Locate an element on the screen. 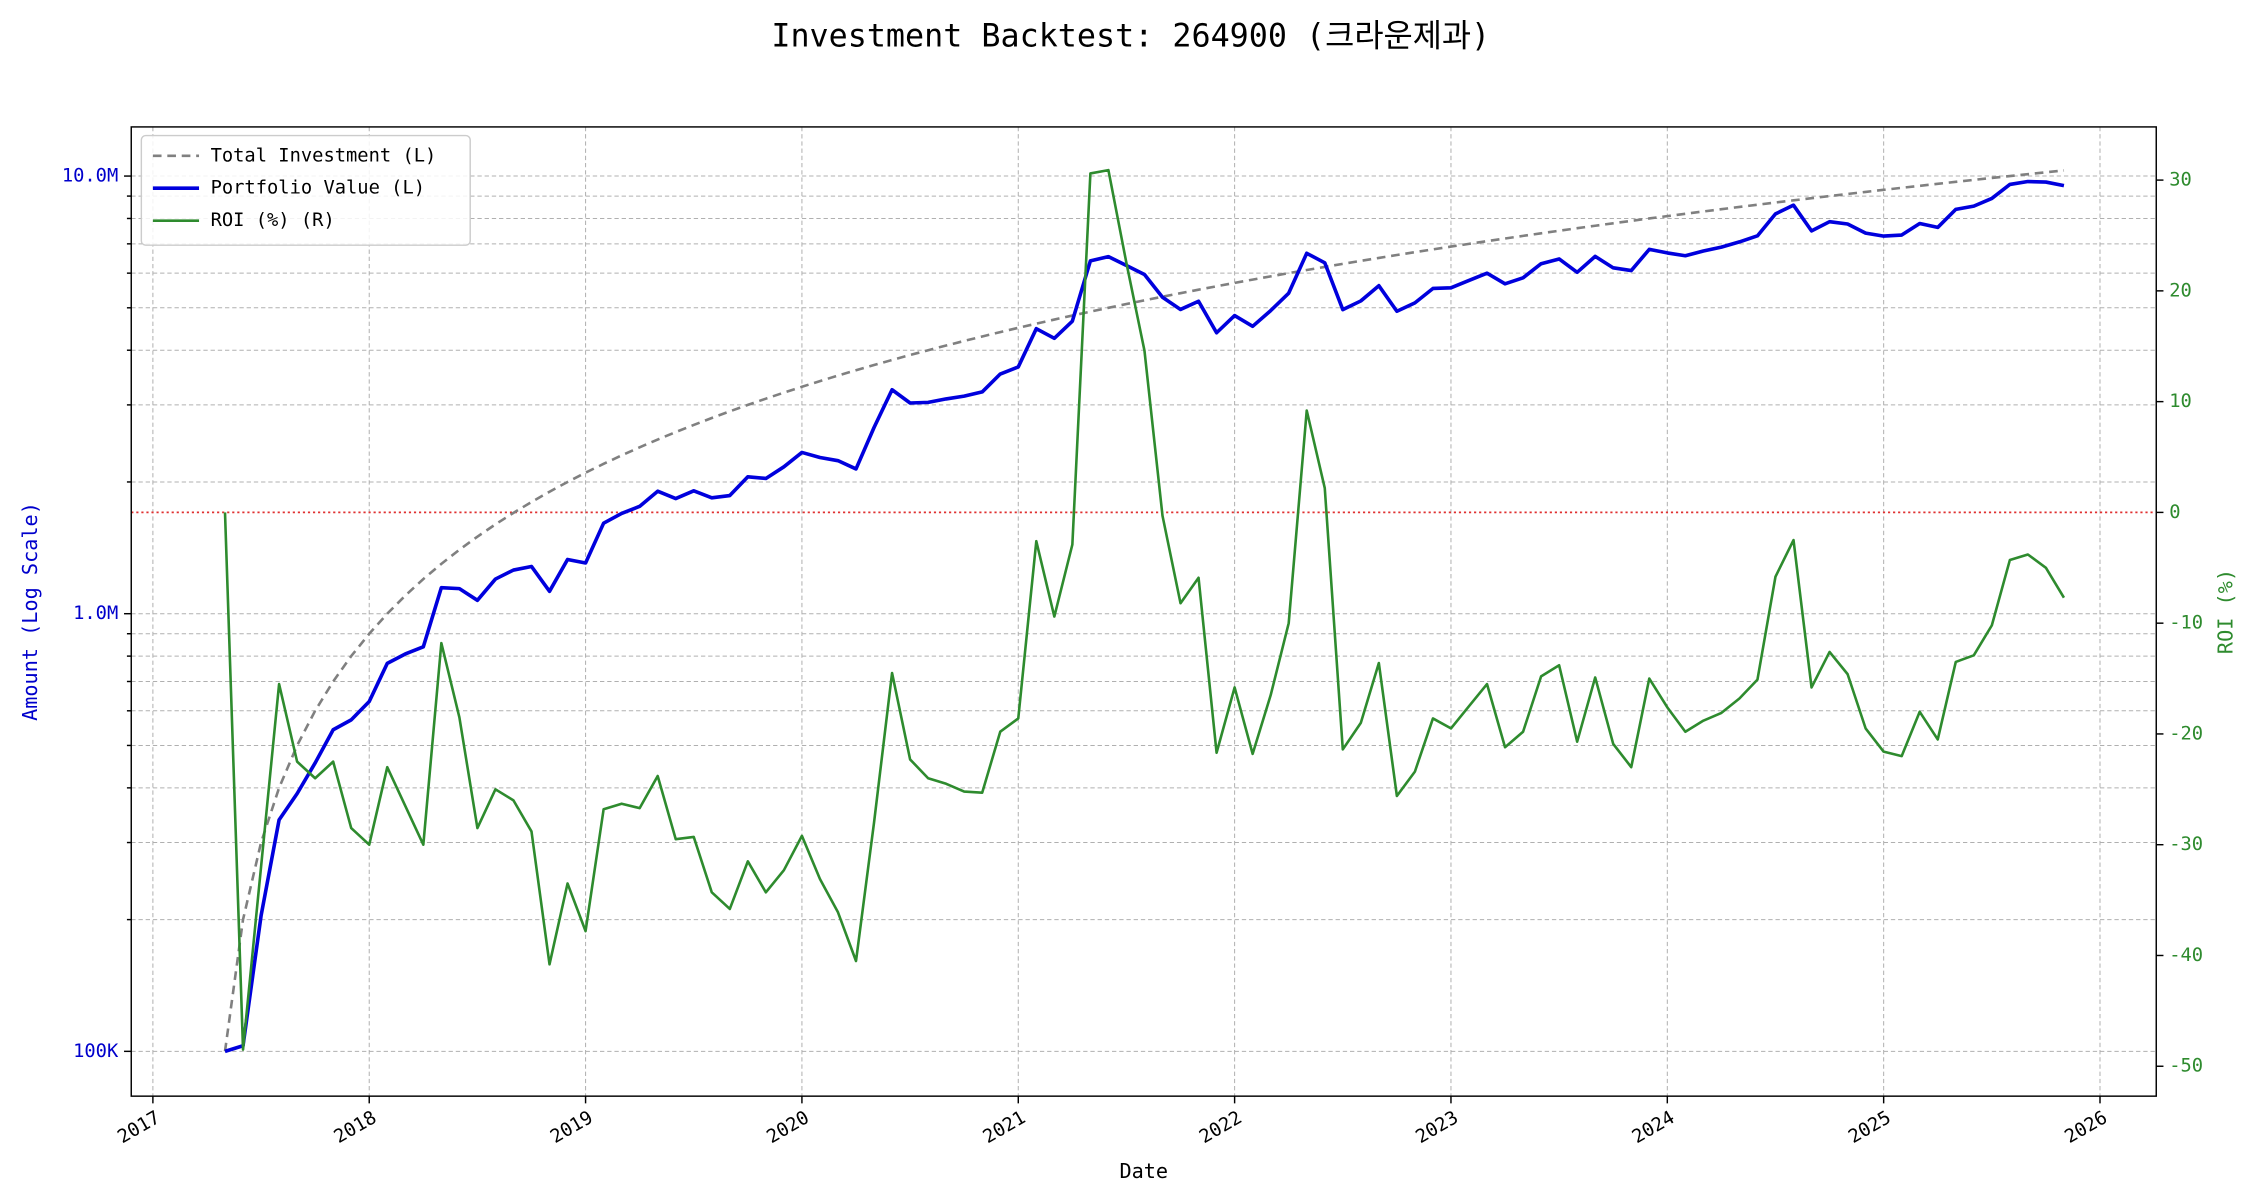  x-tick-label: 2024 is located at coordinates (1654, 1127).